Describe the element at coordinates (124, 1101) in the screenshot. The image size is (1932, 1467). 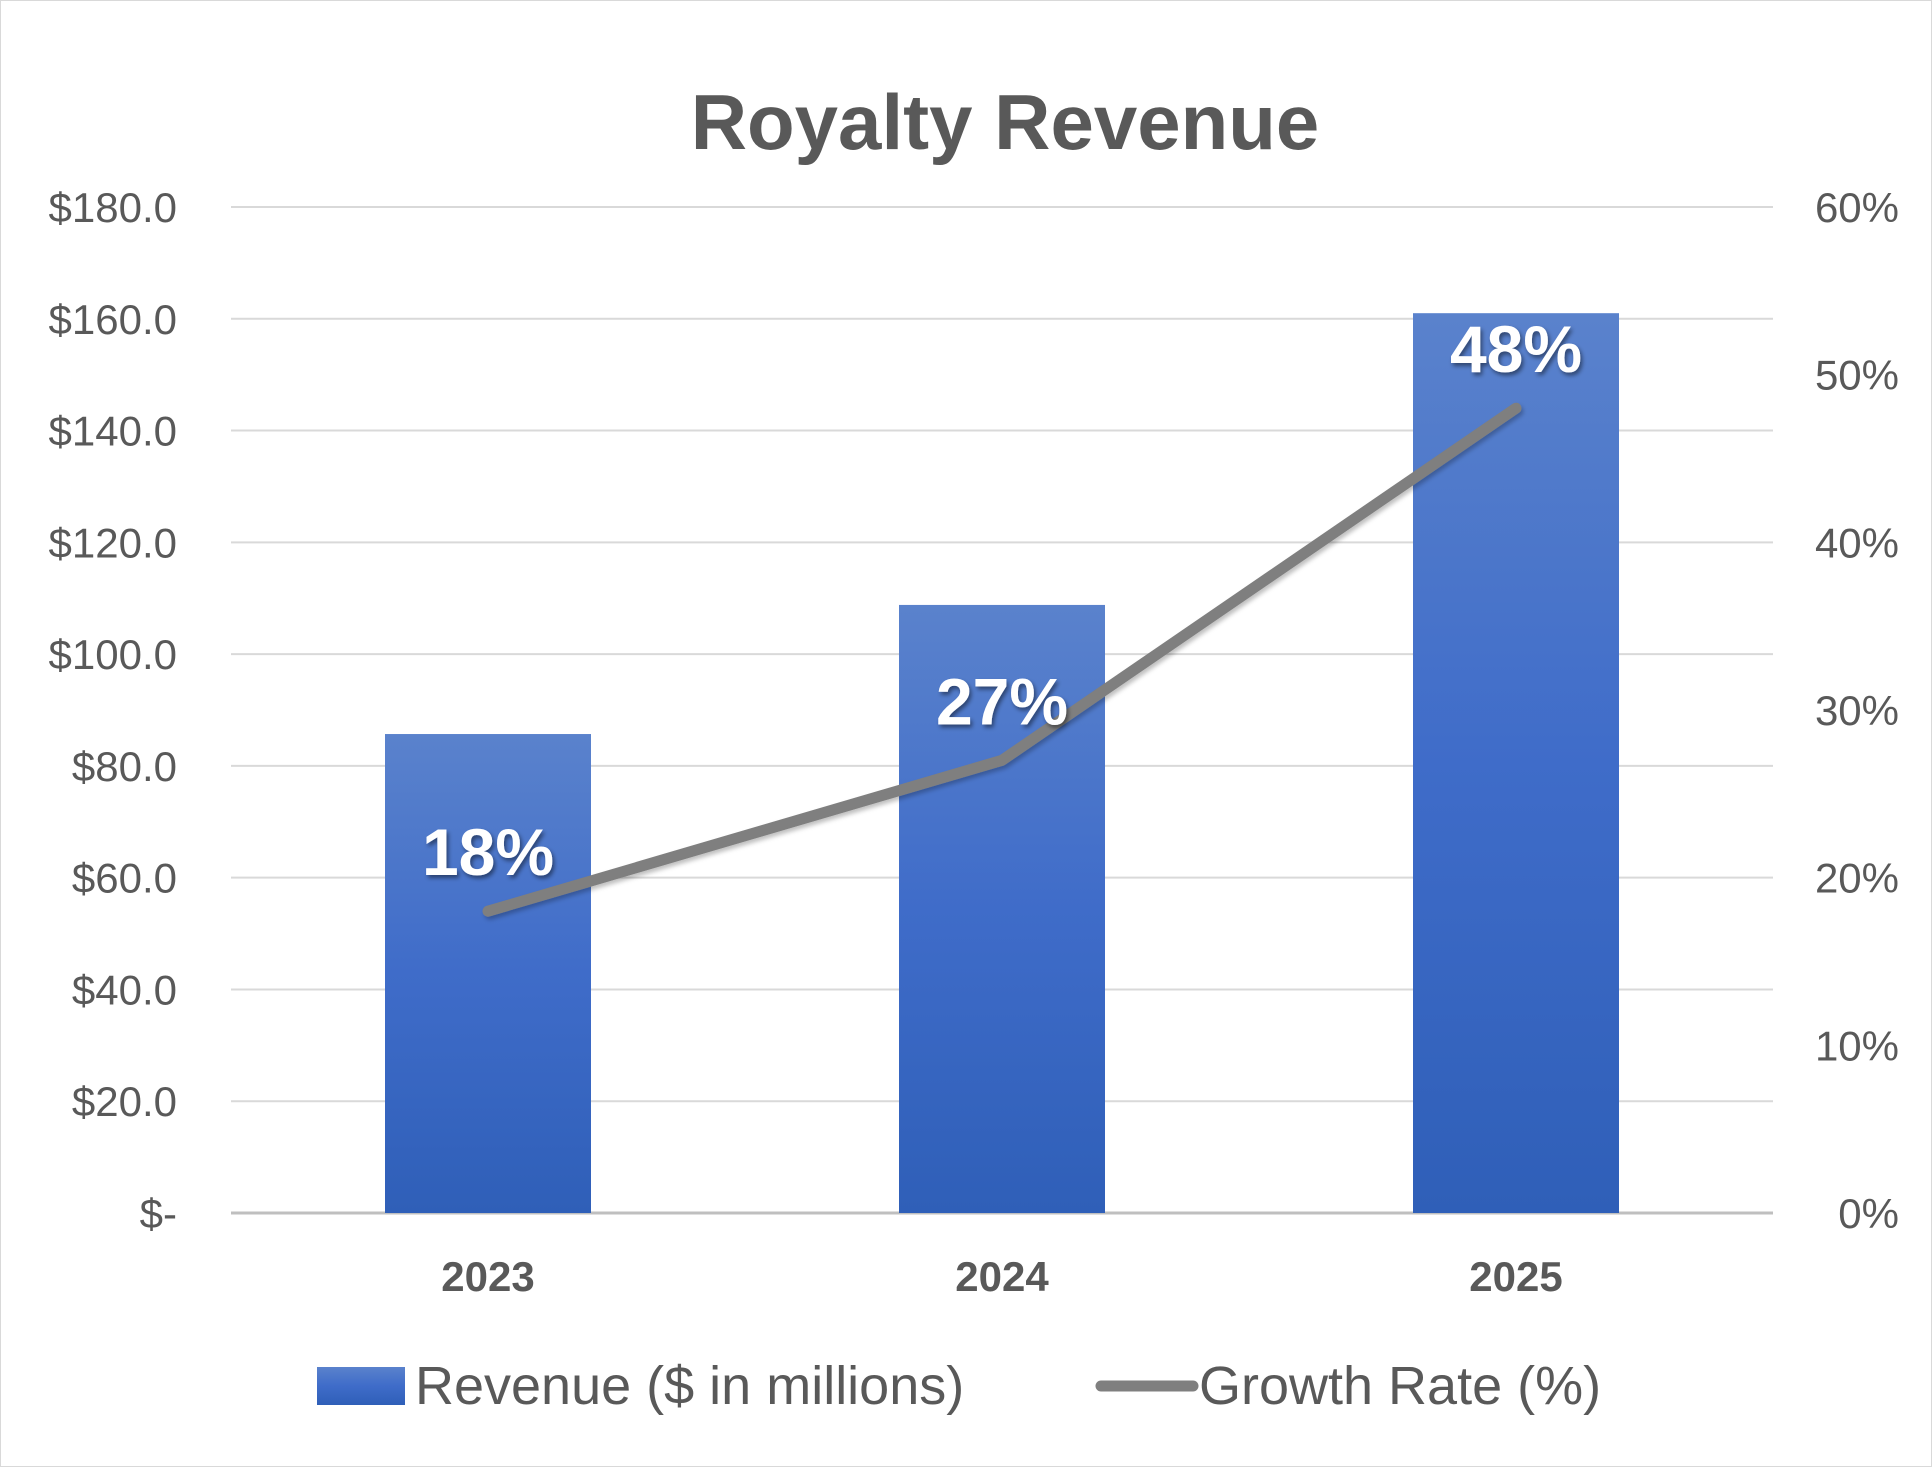
I see `left-axis-tick-label: $20.0` at that location.